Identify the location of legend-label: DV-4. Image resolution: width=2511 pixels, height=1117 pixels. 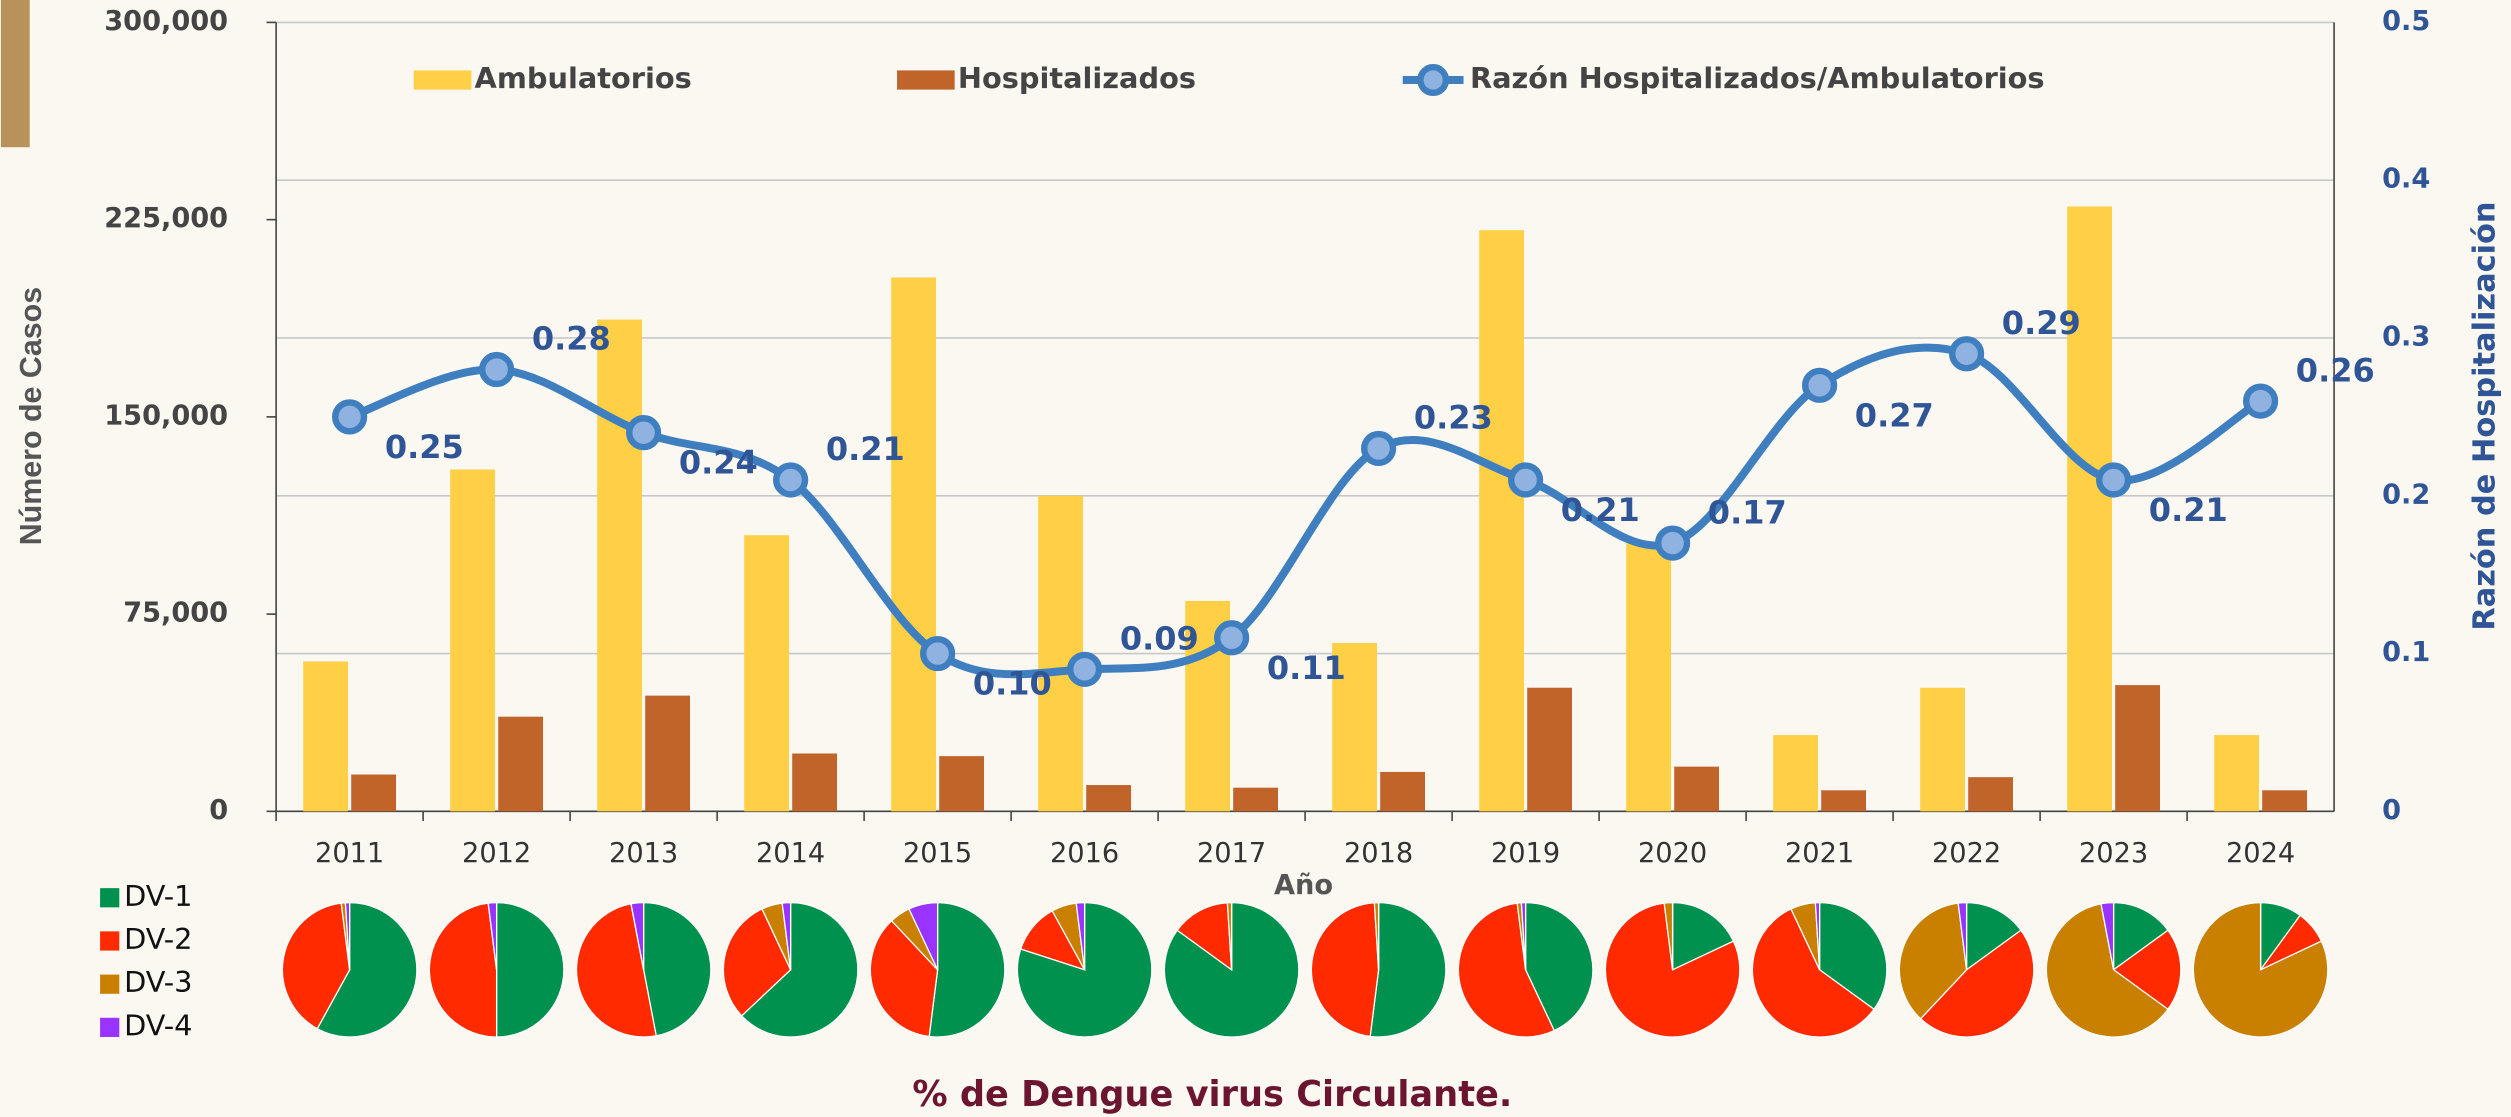
(158, 1025).